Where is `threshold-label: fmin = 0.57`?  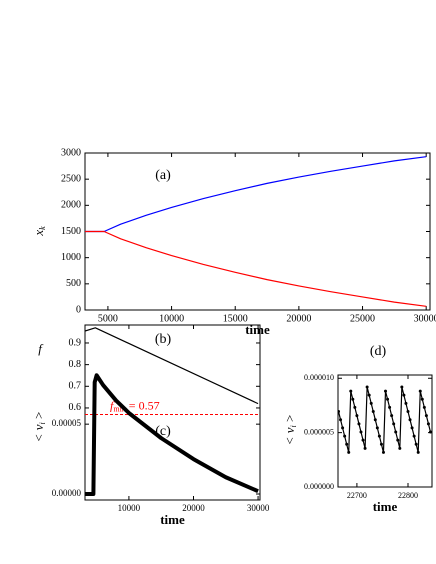 threshold-label: fmin = 0.57 is located at coordinates (135, 405).